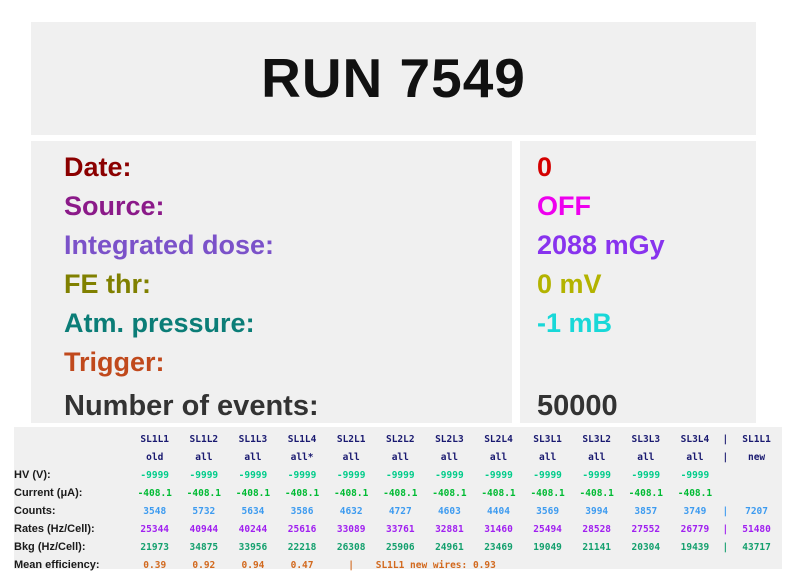 The height and width of the screenshot is (574, 796). Describe the element at coordinates (695, 475) in the screenshot. I see `cell-0-11: -9999` at that location.